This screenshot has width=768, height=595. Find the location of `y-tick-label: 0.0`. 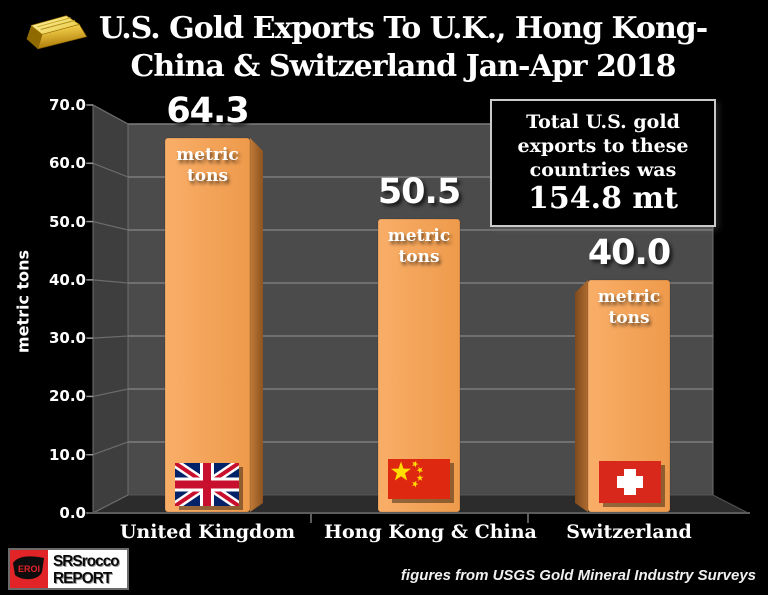

y-tick-label: 0.0 is located at coordinates (72, 513).